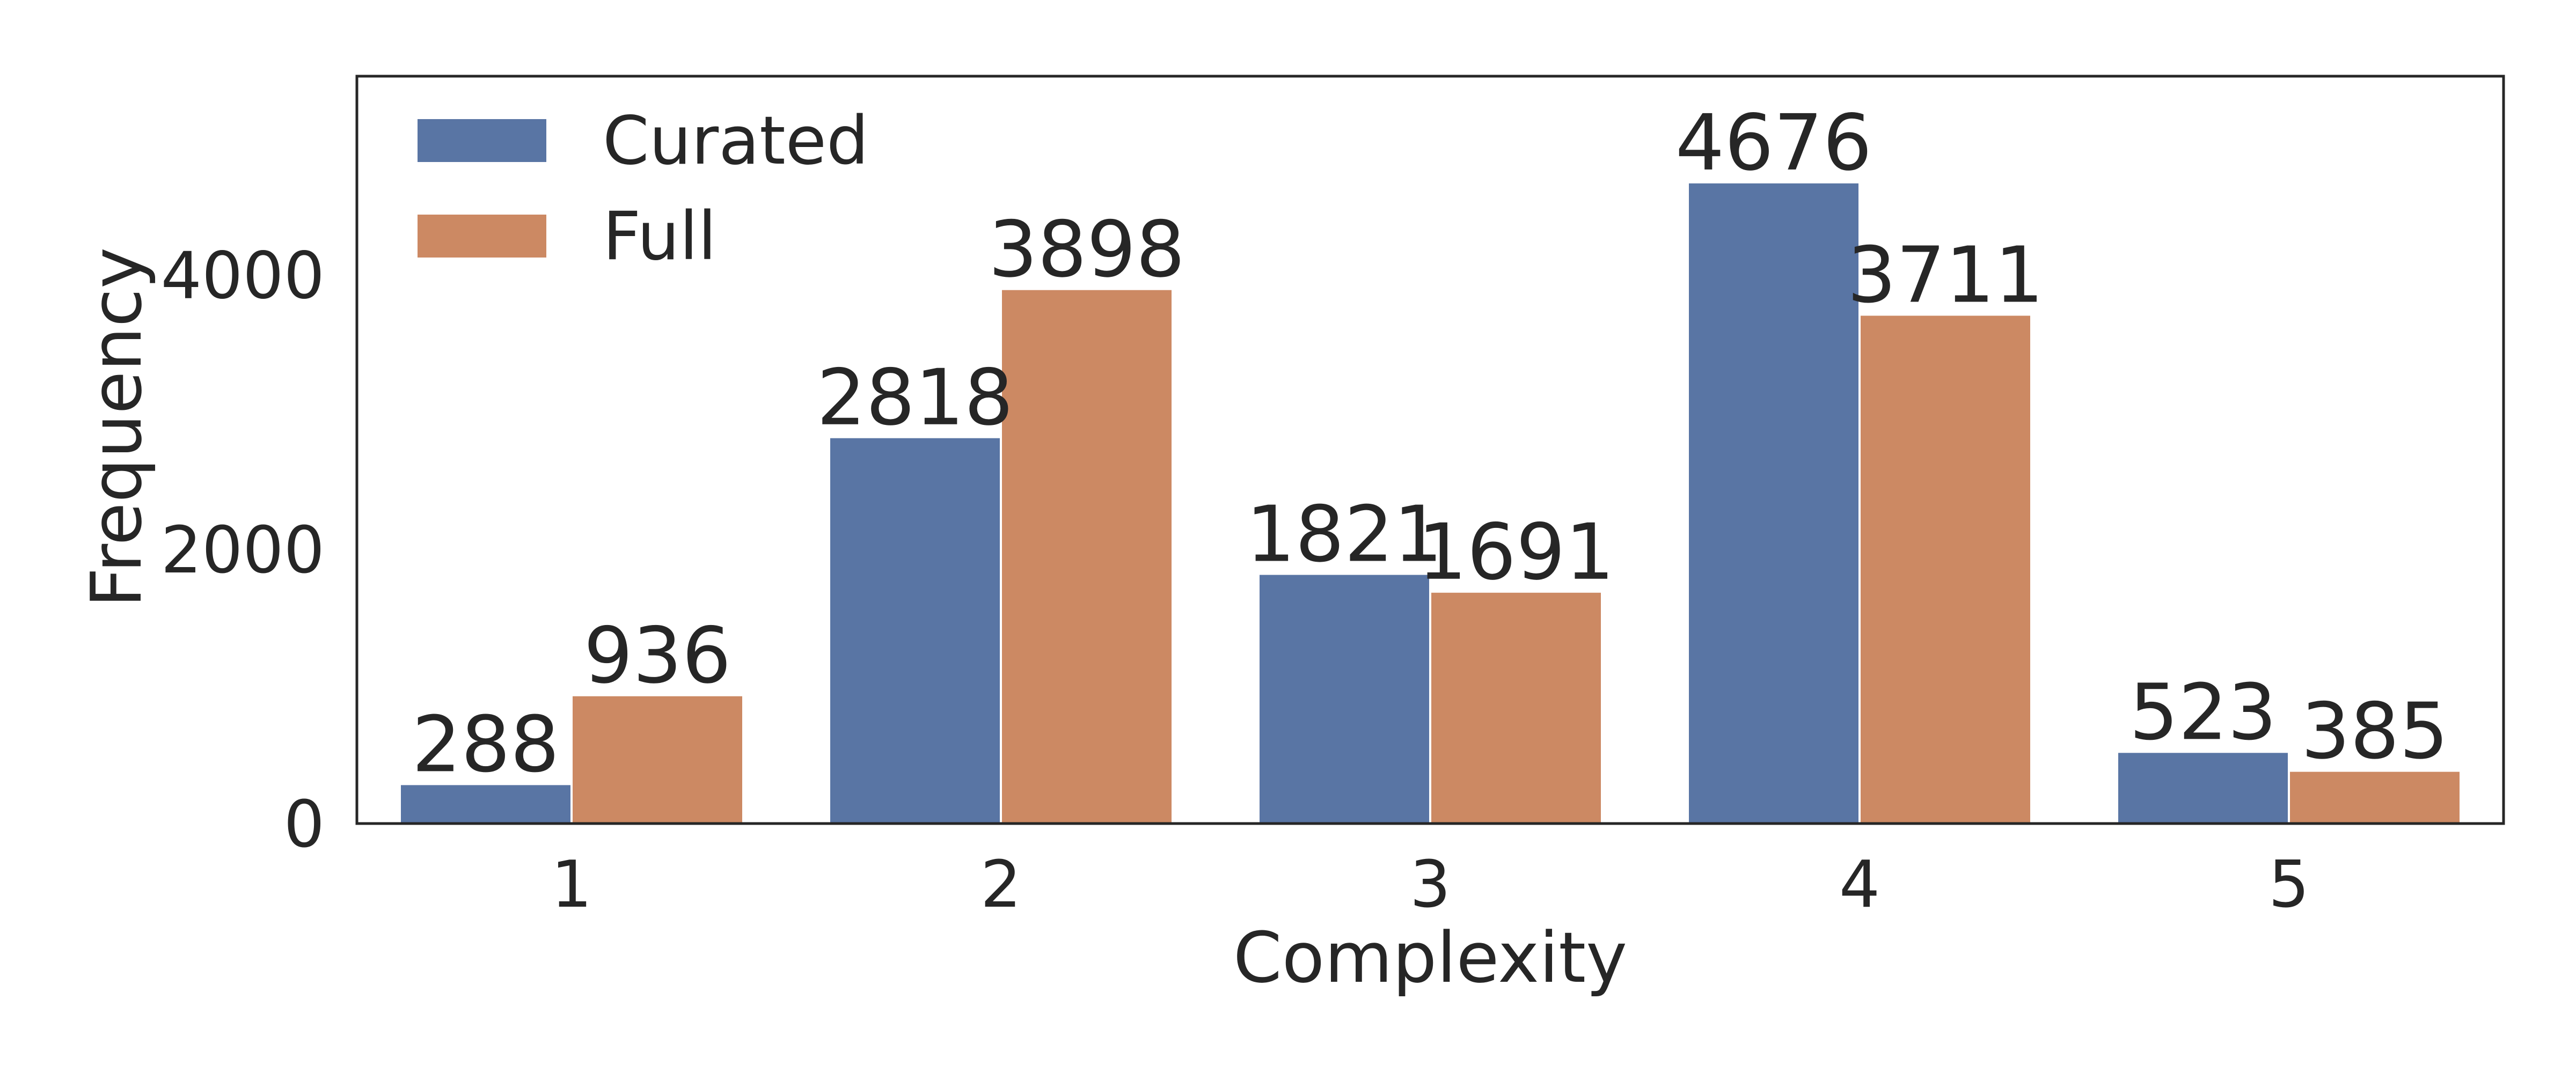 The height and width of the screenshot is (1073, 2576). Describe the element at coordinates (243, 276) in the screenshot. I see `y-tick-label: 4000` at that location.